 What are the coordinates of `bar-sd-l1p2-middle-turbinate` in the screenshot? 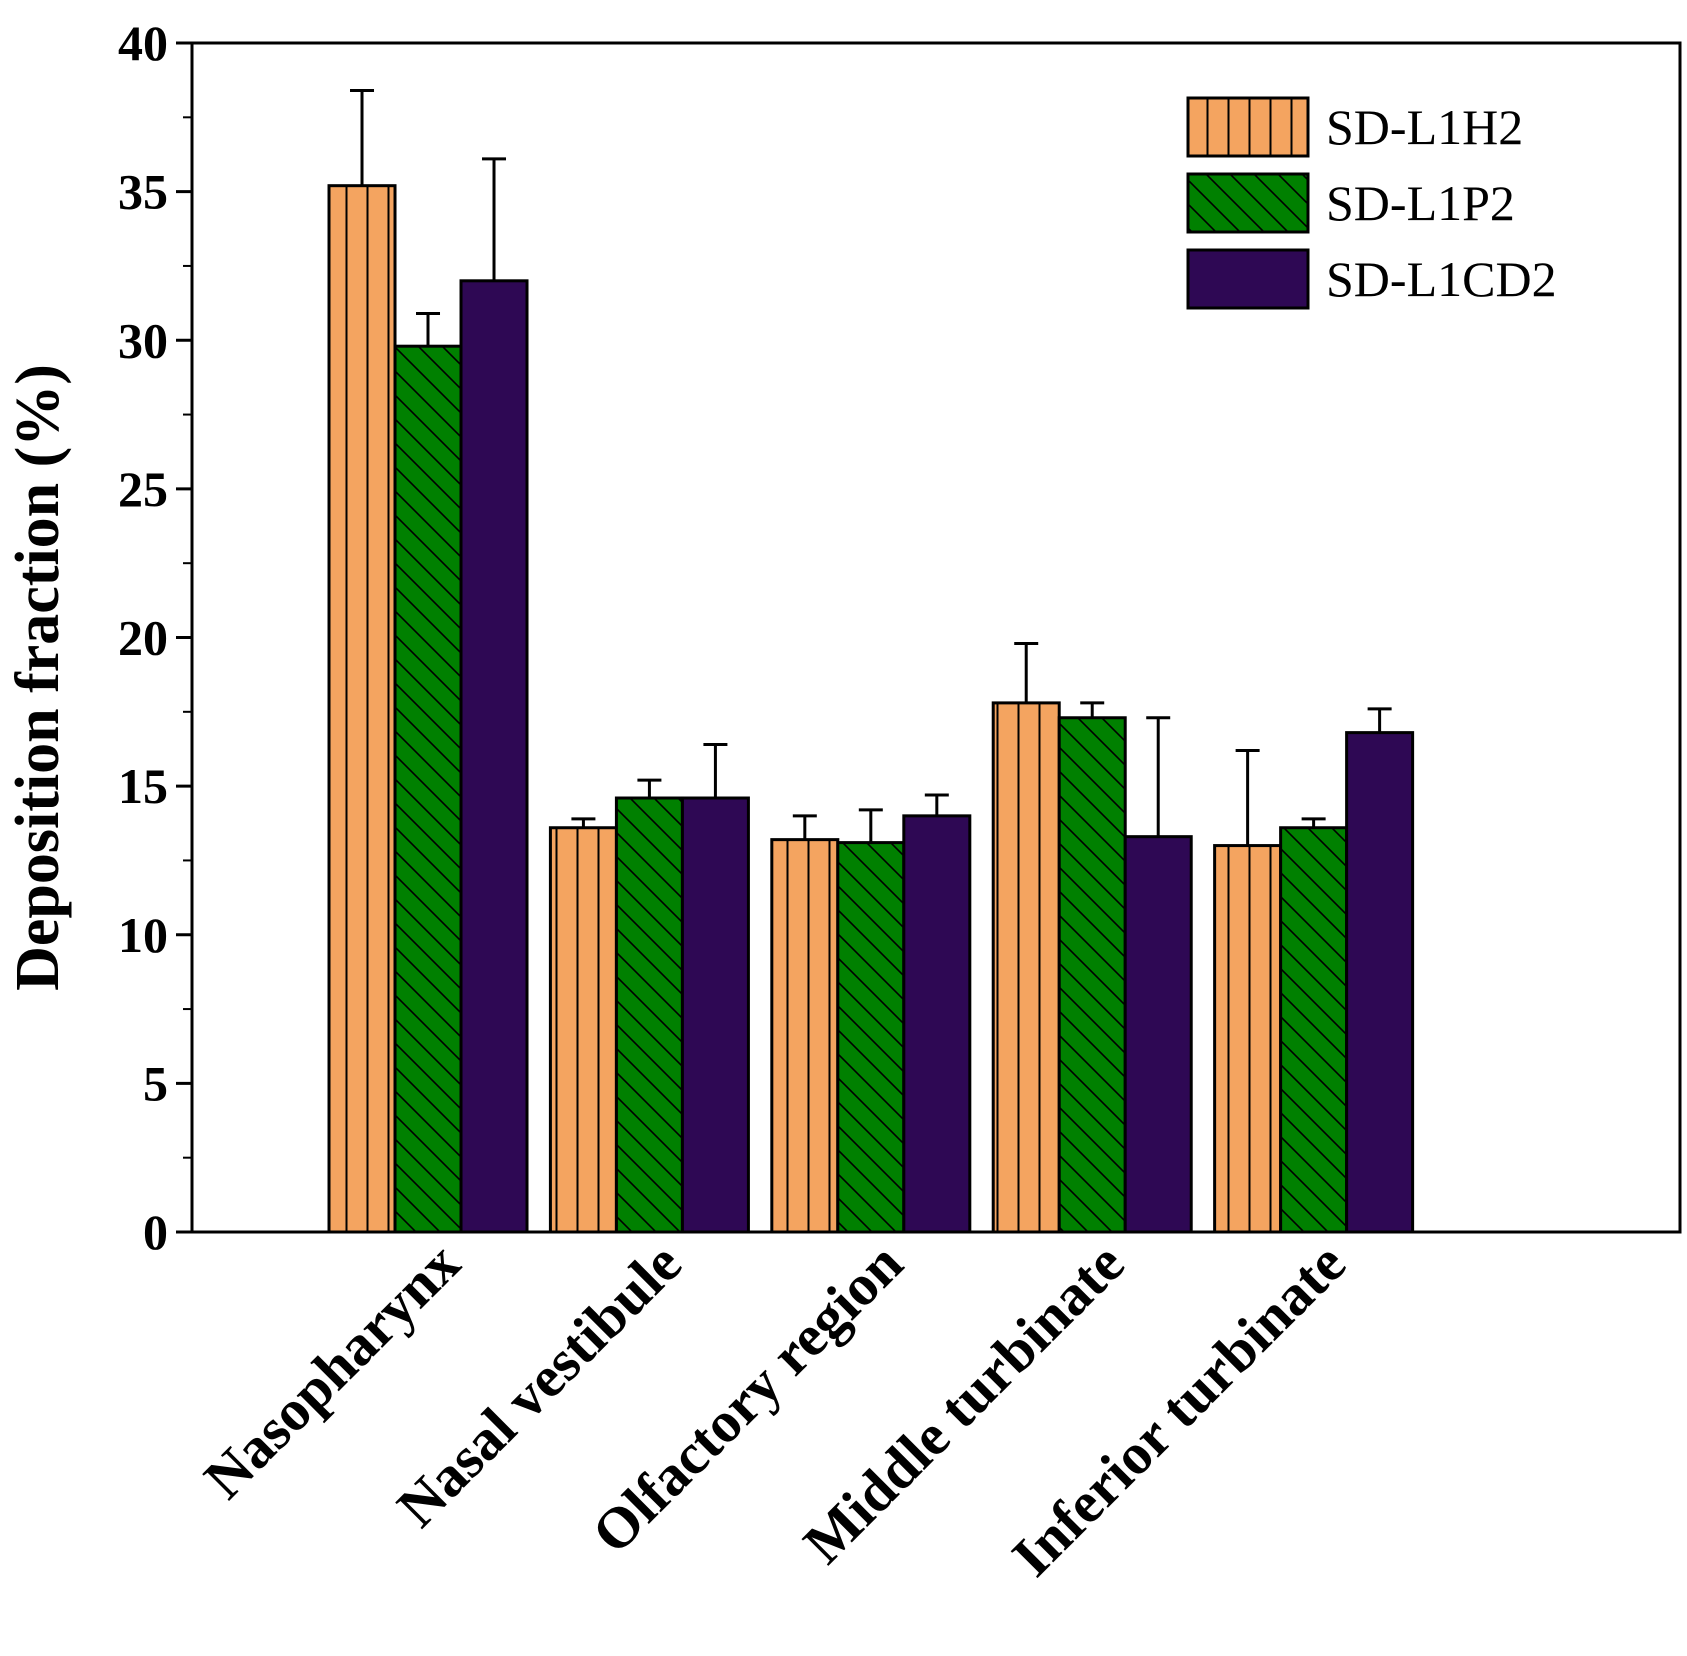 It's located at (1092, 975).